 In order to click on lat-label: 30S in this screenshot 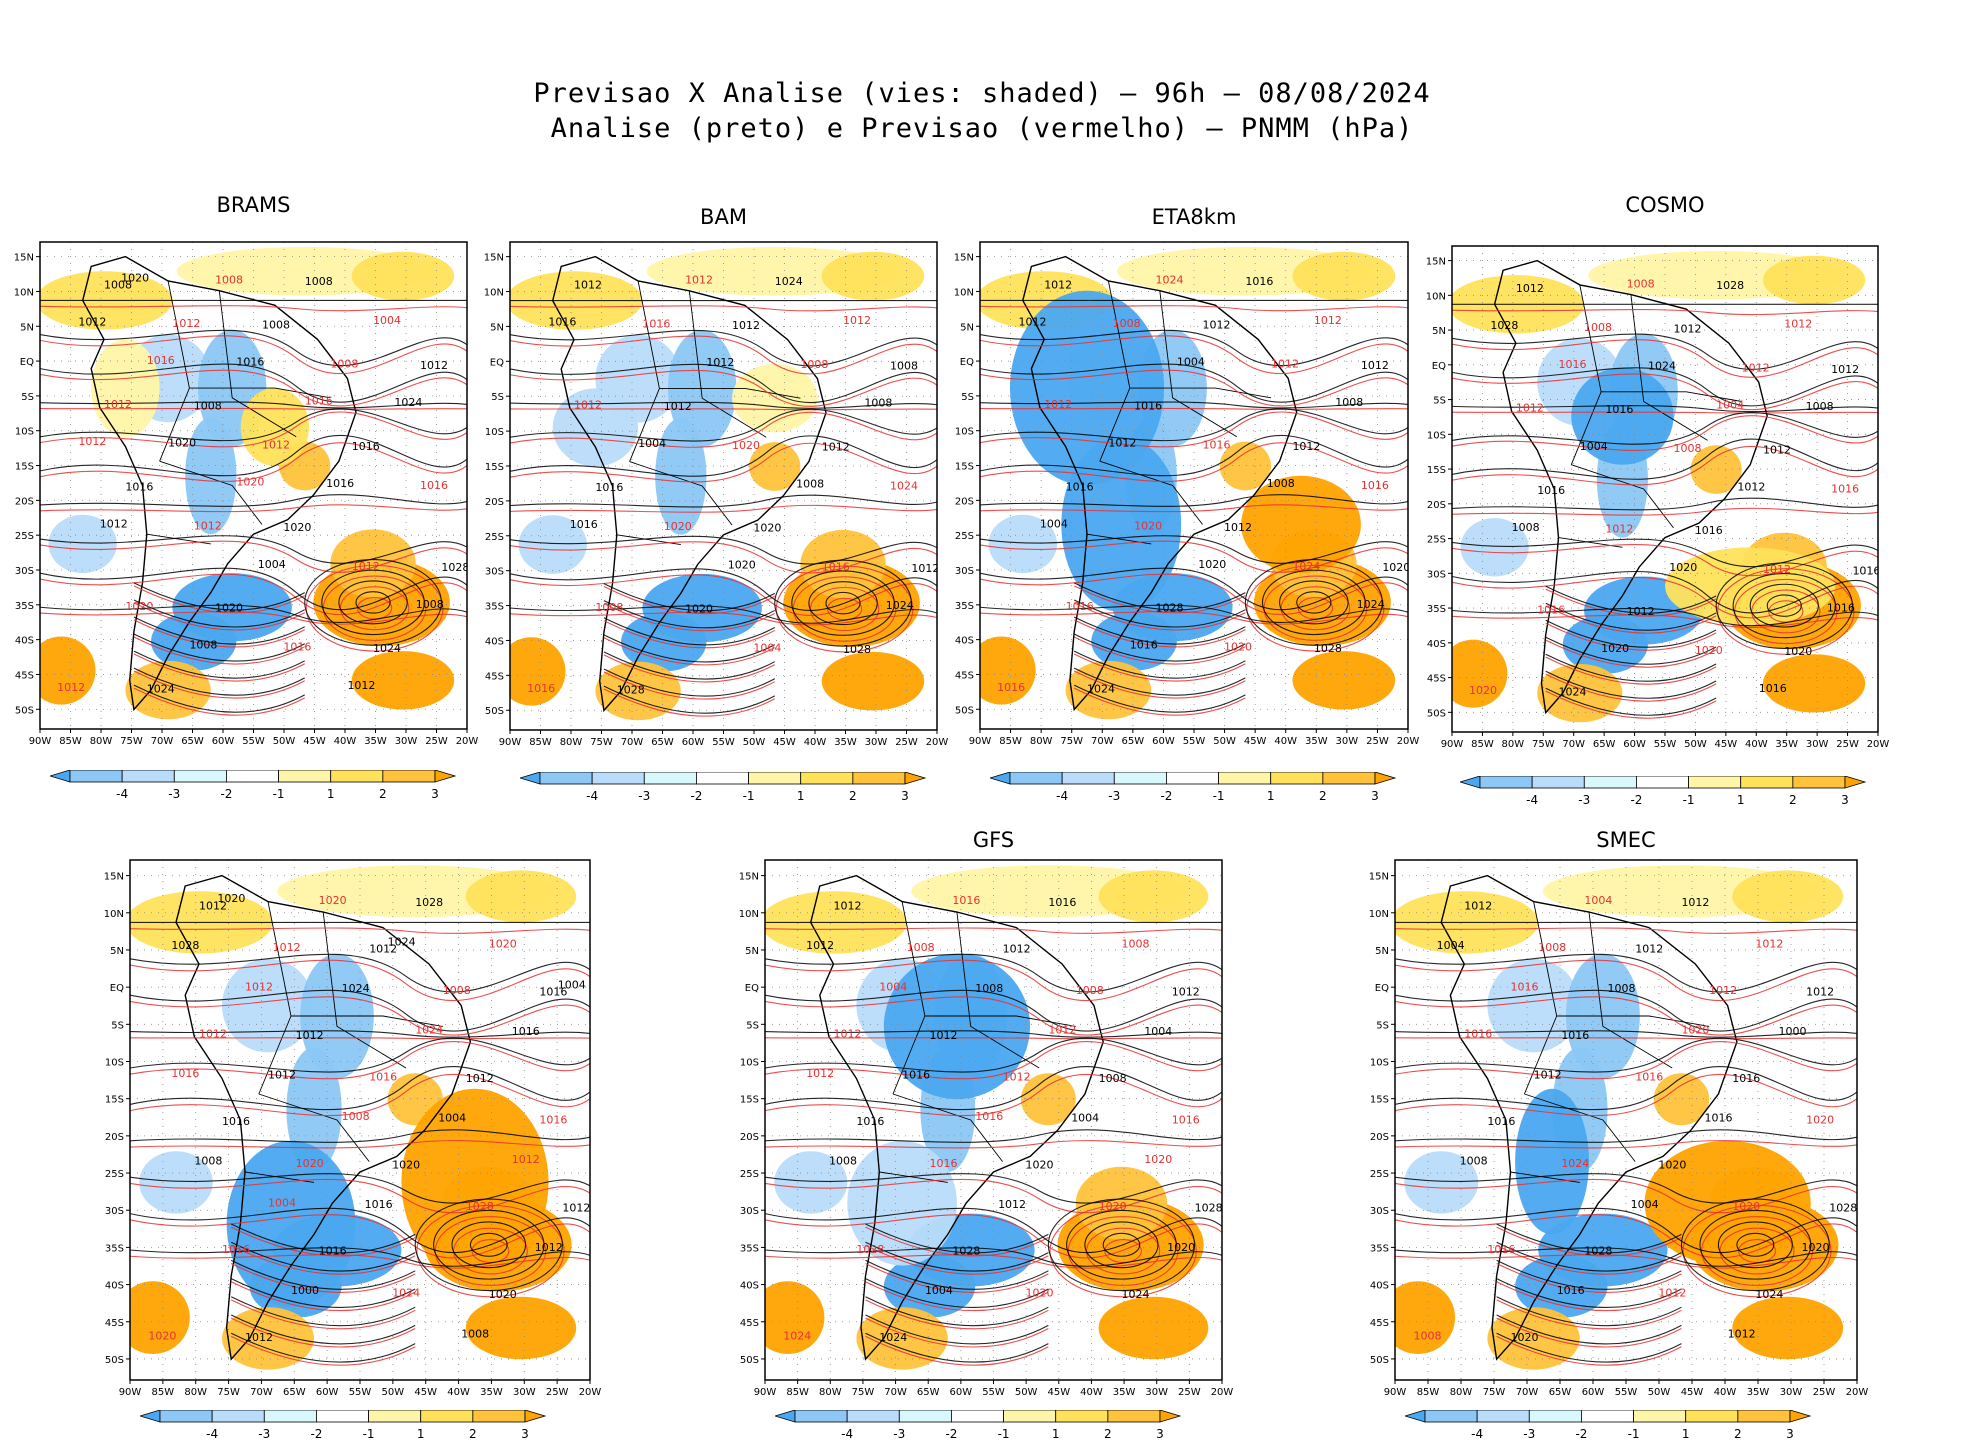, I will do `click(1379, 1211)`.